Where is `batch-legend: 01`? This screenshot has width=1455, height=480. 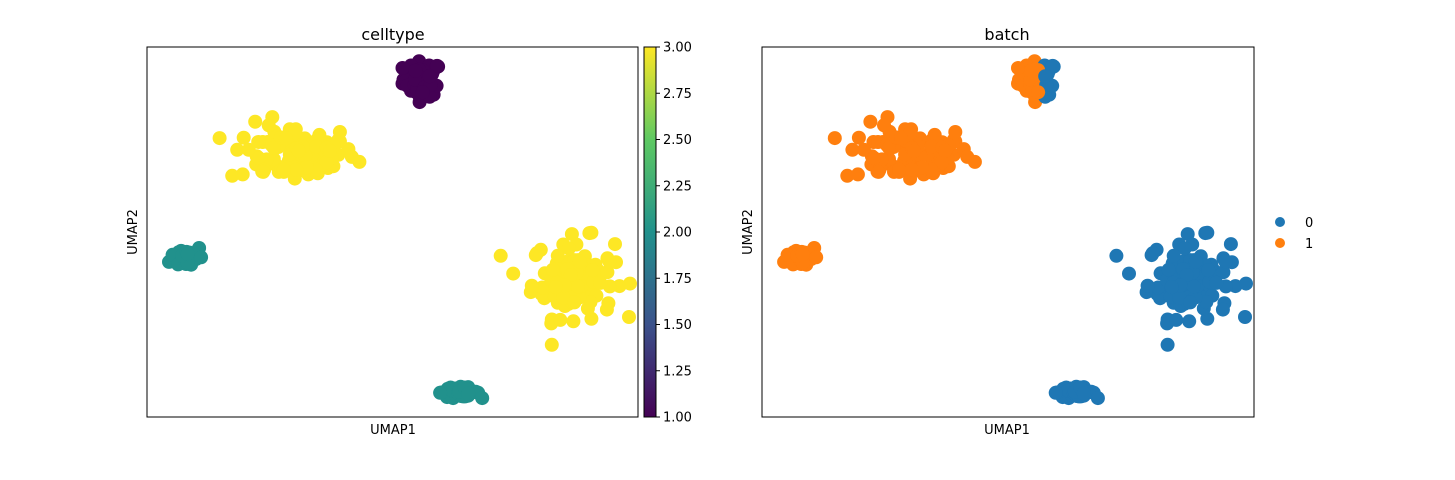
batch-legend: 01 is located at coordinates (1294, 234).